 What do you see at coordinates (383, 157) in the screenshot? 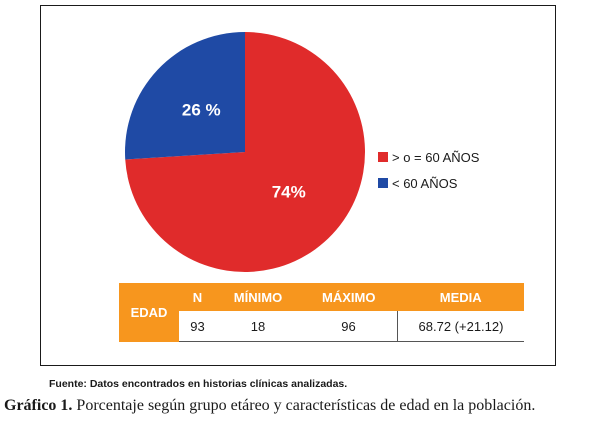
I see `legend-swatch-60-plus` at bounding box center [383, 157].